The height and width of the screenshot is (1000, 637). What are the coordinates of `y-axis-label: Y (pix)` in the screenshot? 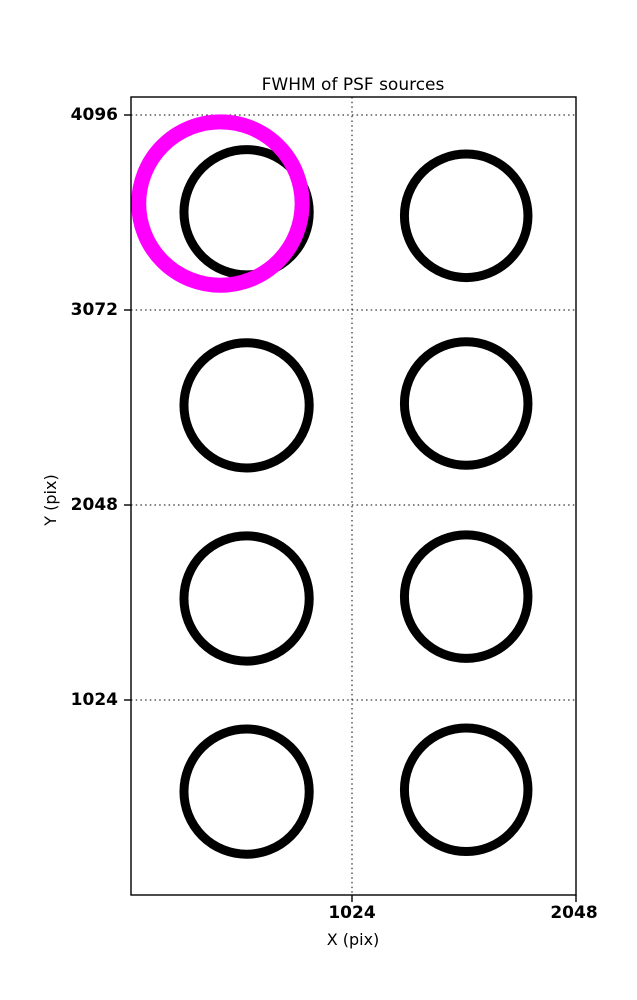 It's located at (50, 500).